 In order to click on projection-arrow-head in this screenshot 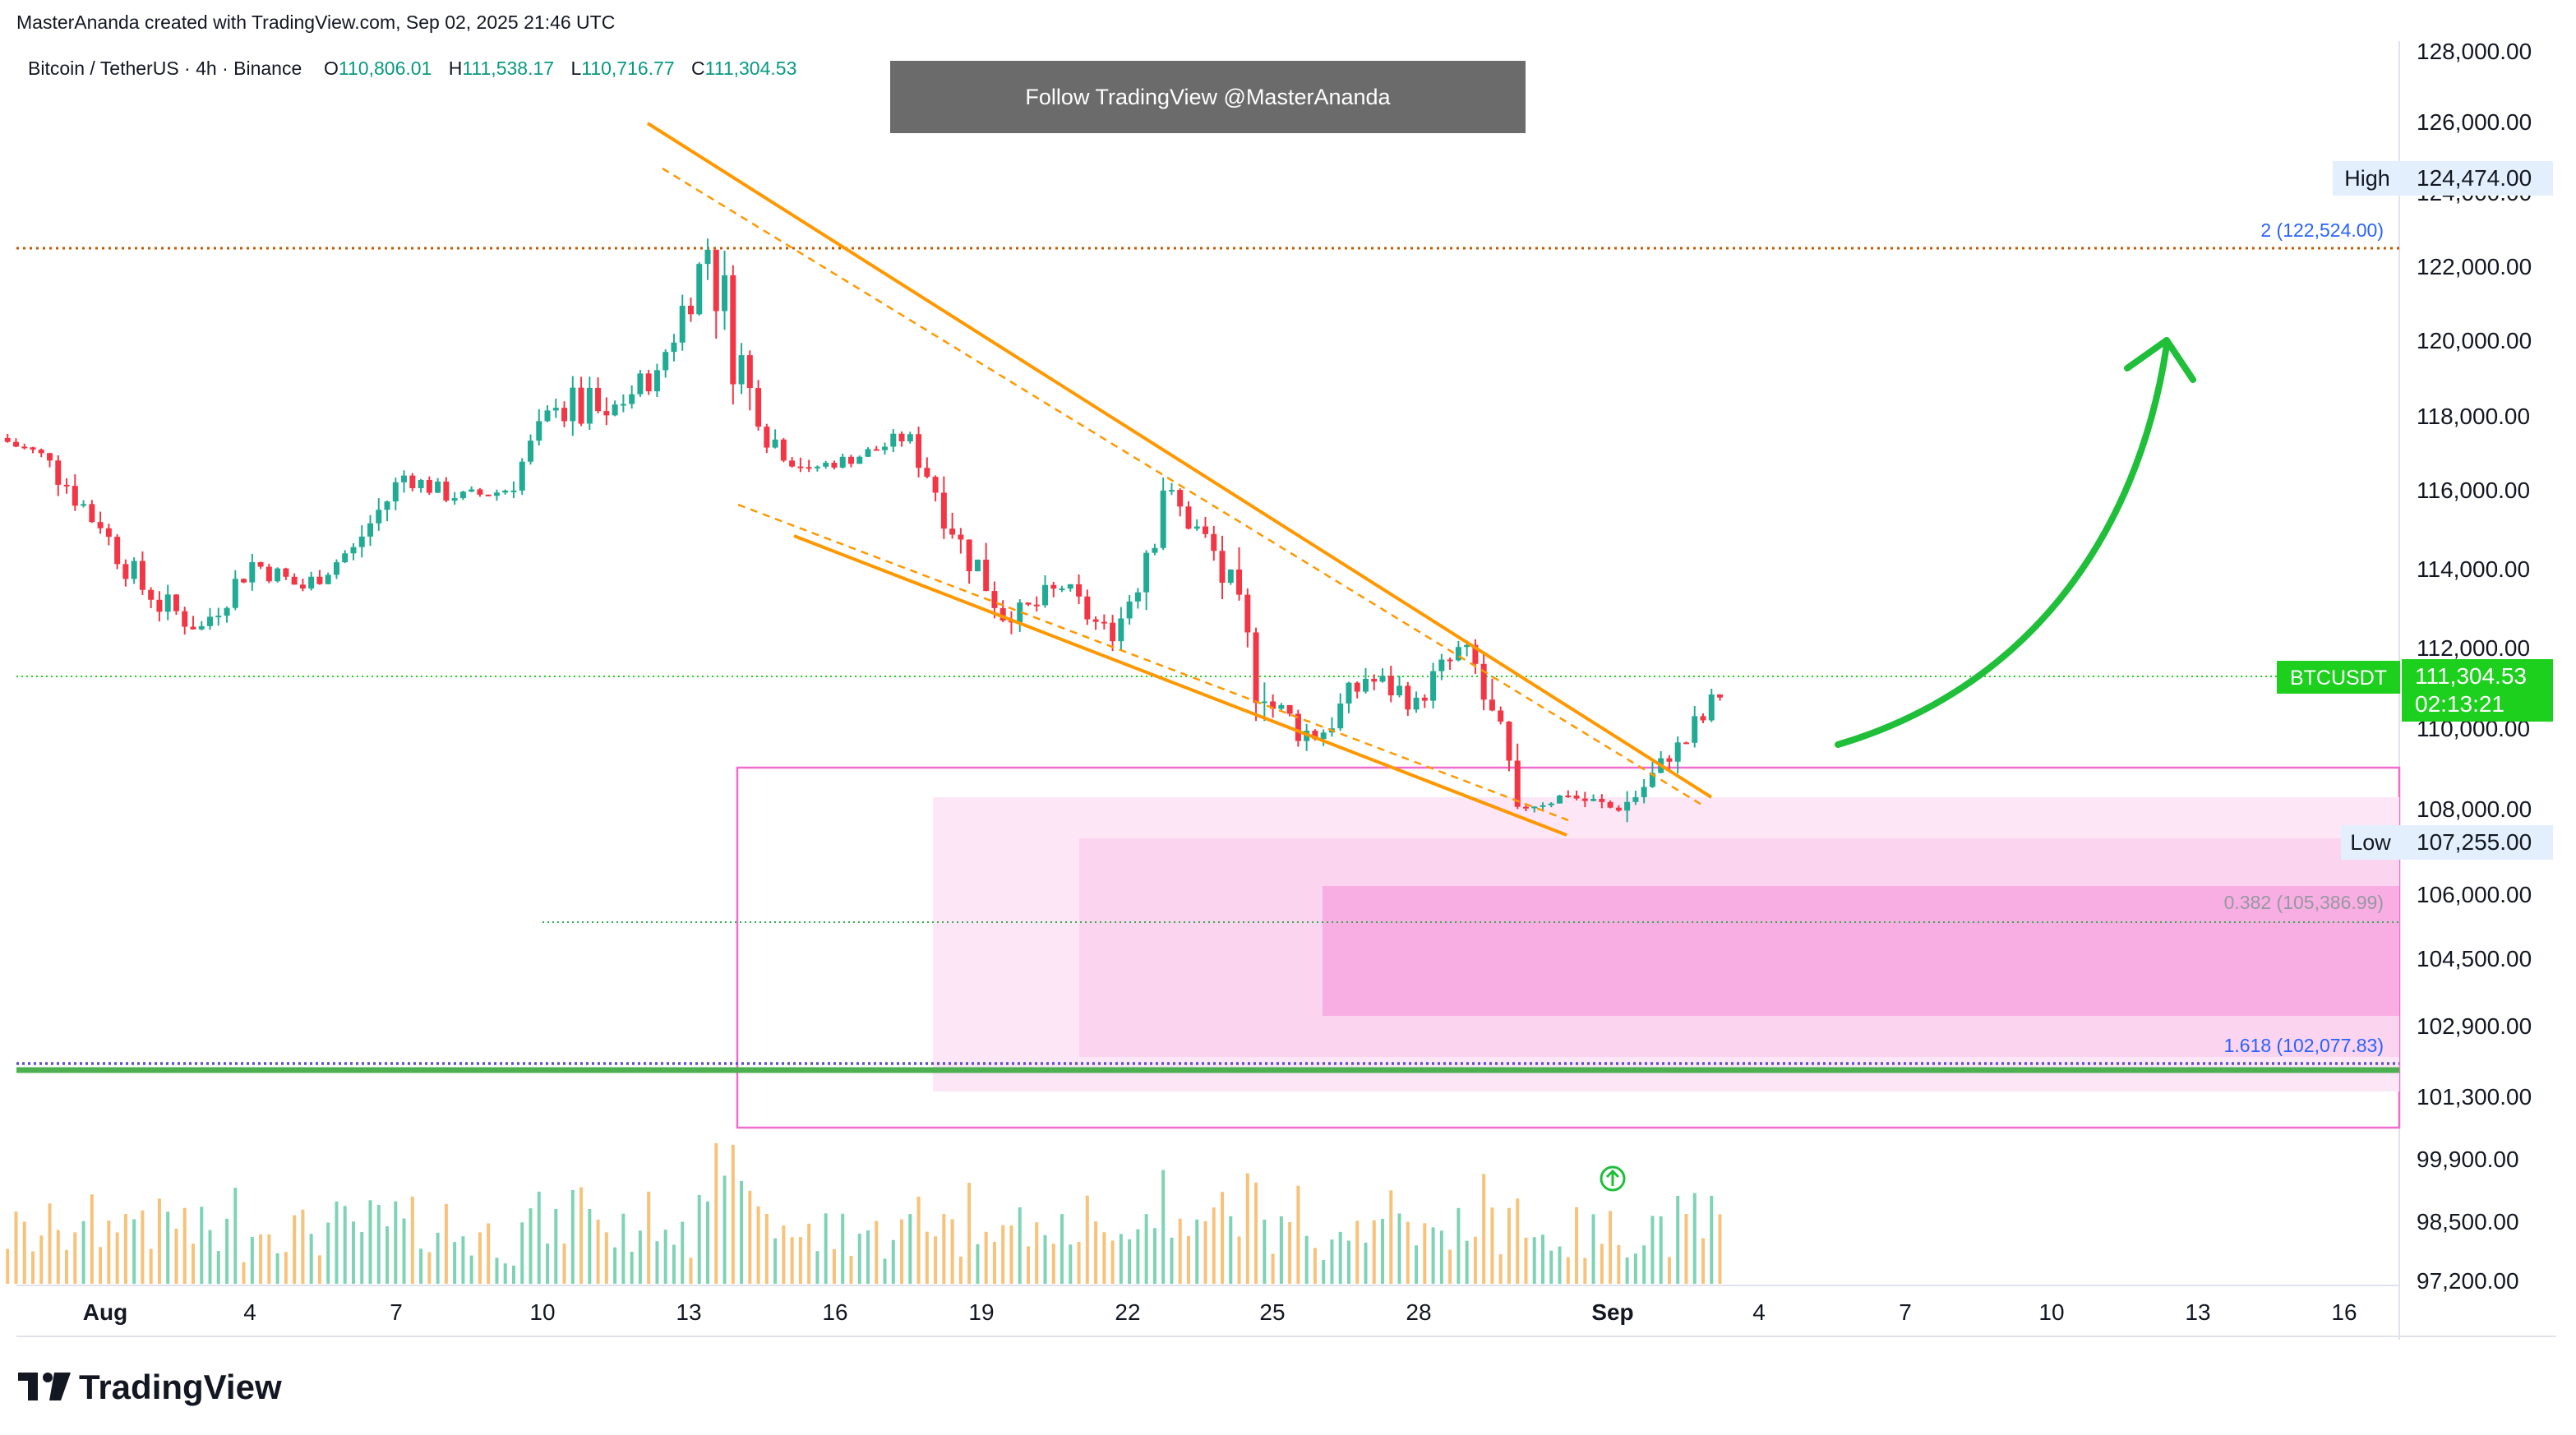, I will do `click(2160, 360)`.